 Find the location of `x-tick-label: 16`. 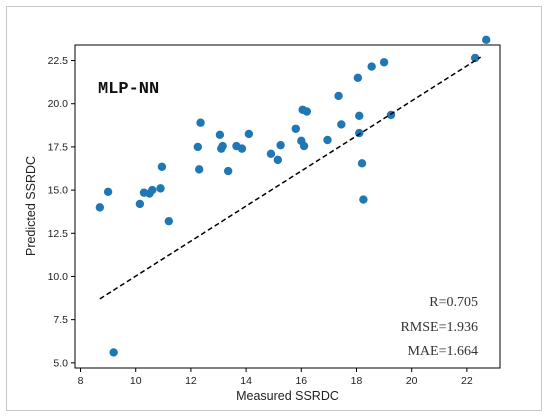

x-tick-label: 16 is located at coordinates (301, 381).